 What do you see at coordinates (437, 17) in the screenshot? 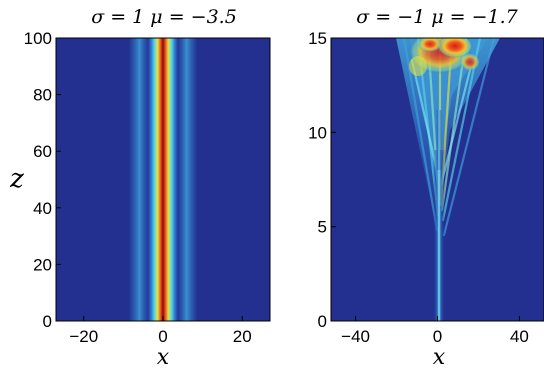
I see `right-plot-title: σ = −1 μ = −1.7` at bounding box center [437, 17].